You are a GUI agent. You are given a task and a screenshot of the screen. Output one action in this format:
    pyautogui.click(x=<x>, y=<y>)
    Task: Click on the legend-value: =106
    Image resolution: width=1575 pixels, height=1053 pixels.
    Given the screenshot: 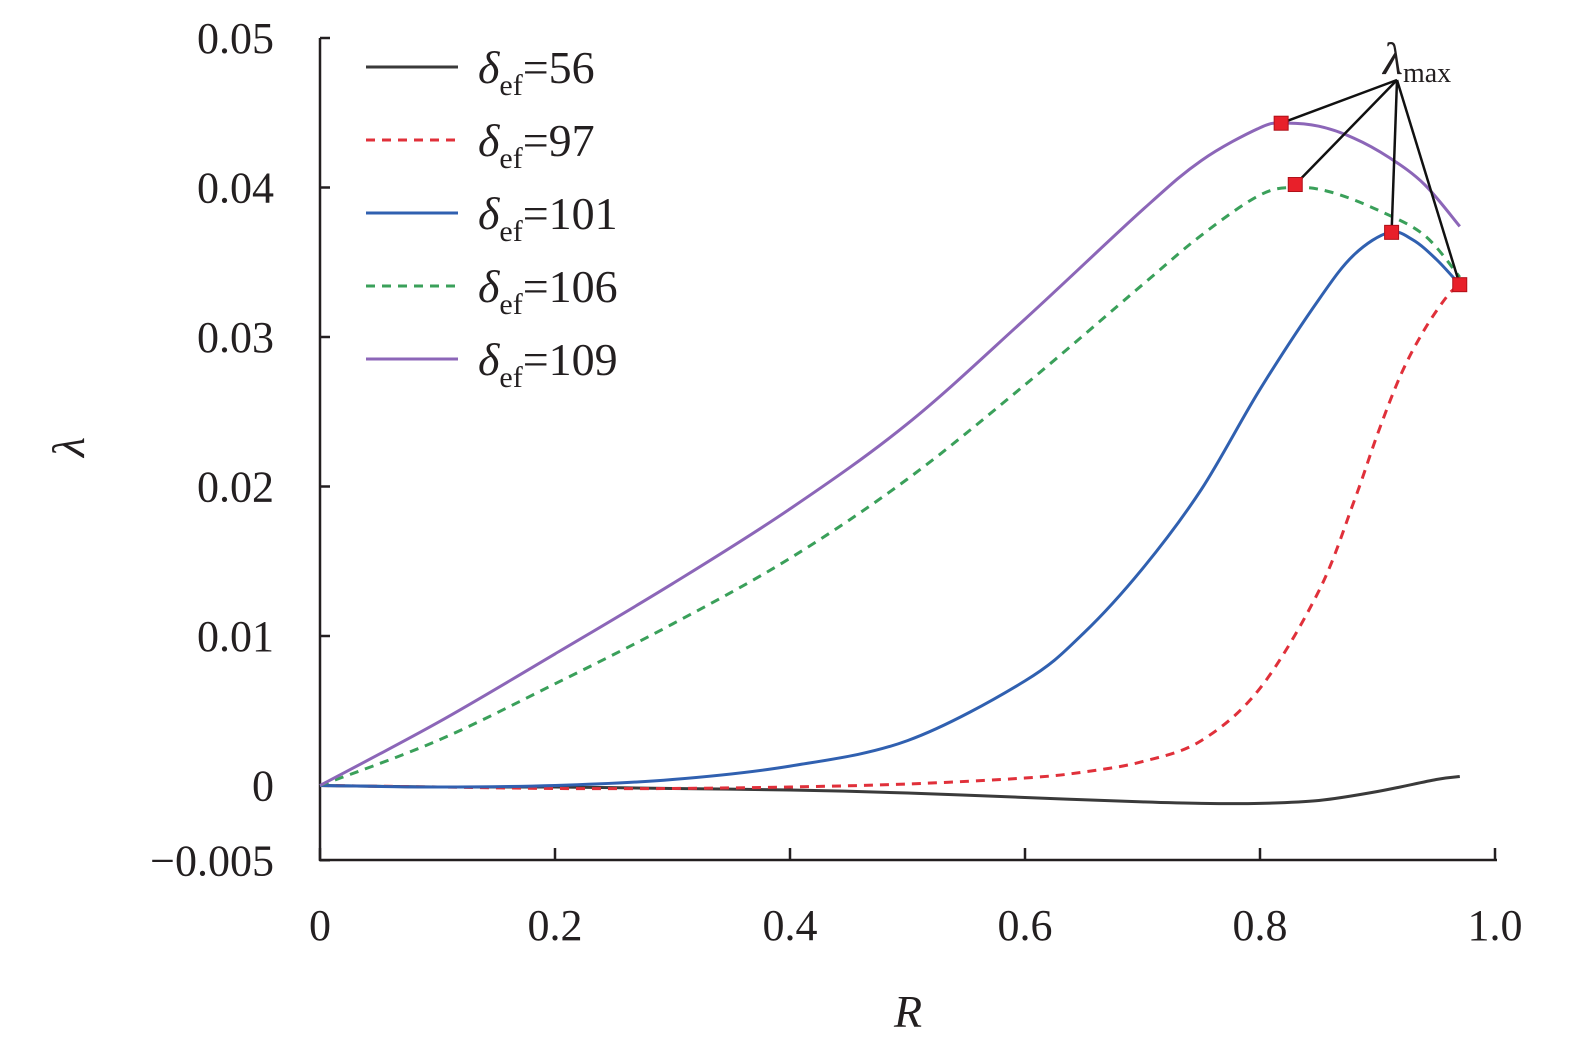 What is the action you would take?
    pyautogui.click(x=570, y=286)
    